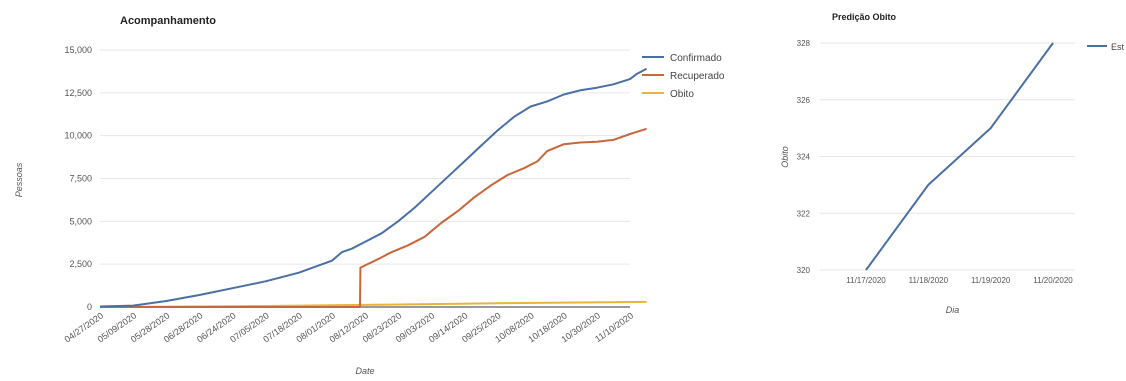 Image resolution: width=1126 pixels, height=381 pixels. What do you see at coordinates (682, 94) in the screenshot?
I see `legend-label-obito: Obito` at bounding box center [682, 94].